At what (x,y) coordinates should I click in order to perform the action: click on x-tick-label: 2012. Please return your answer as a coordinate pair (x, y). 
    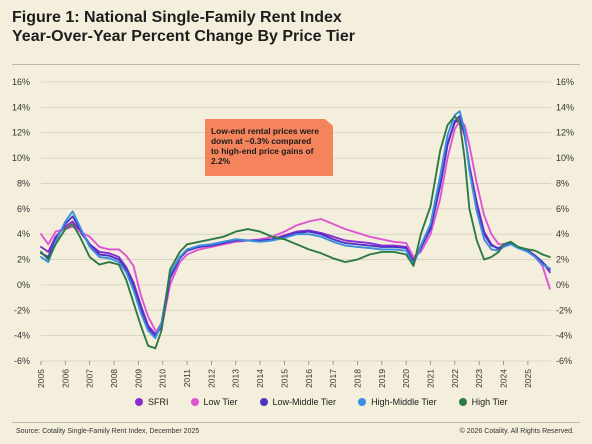
    Looking at the image, I should click on (211, 378).